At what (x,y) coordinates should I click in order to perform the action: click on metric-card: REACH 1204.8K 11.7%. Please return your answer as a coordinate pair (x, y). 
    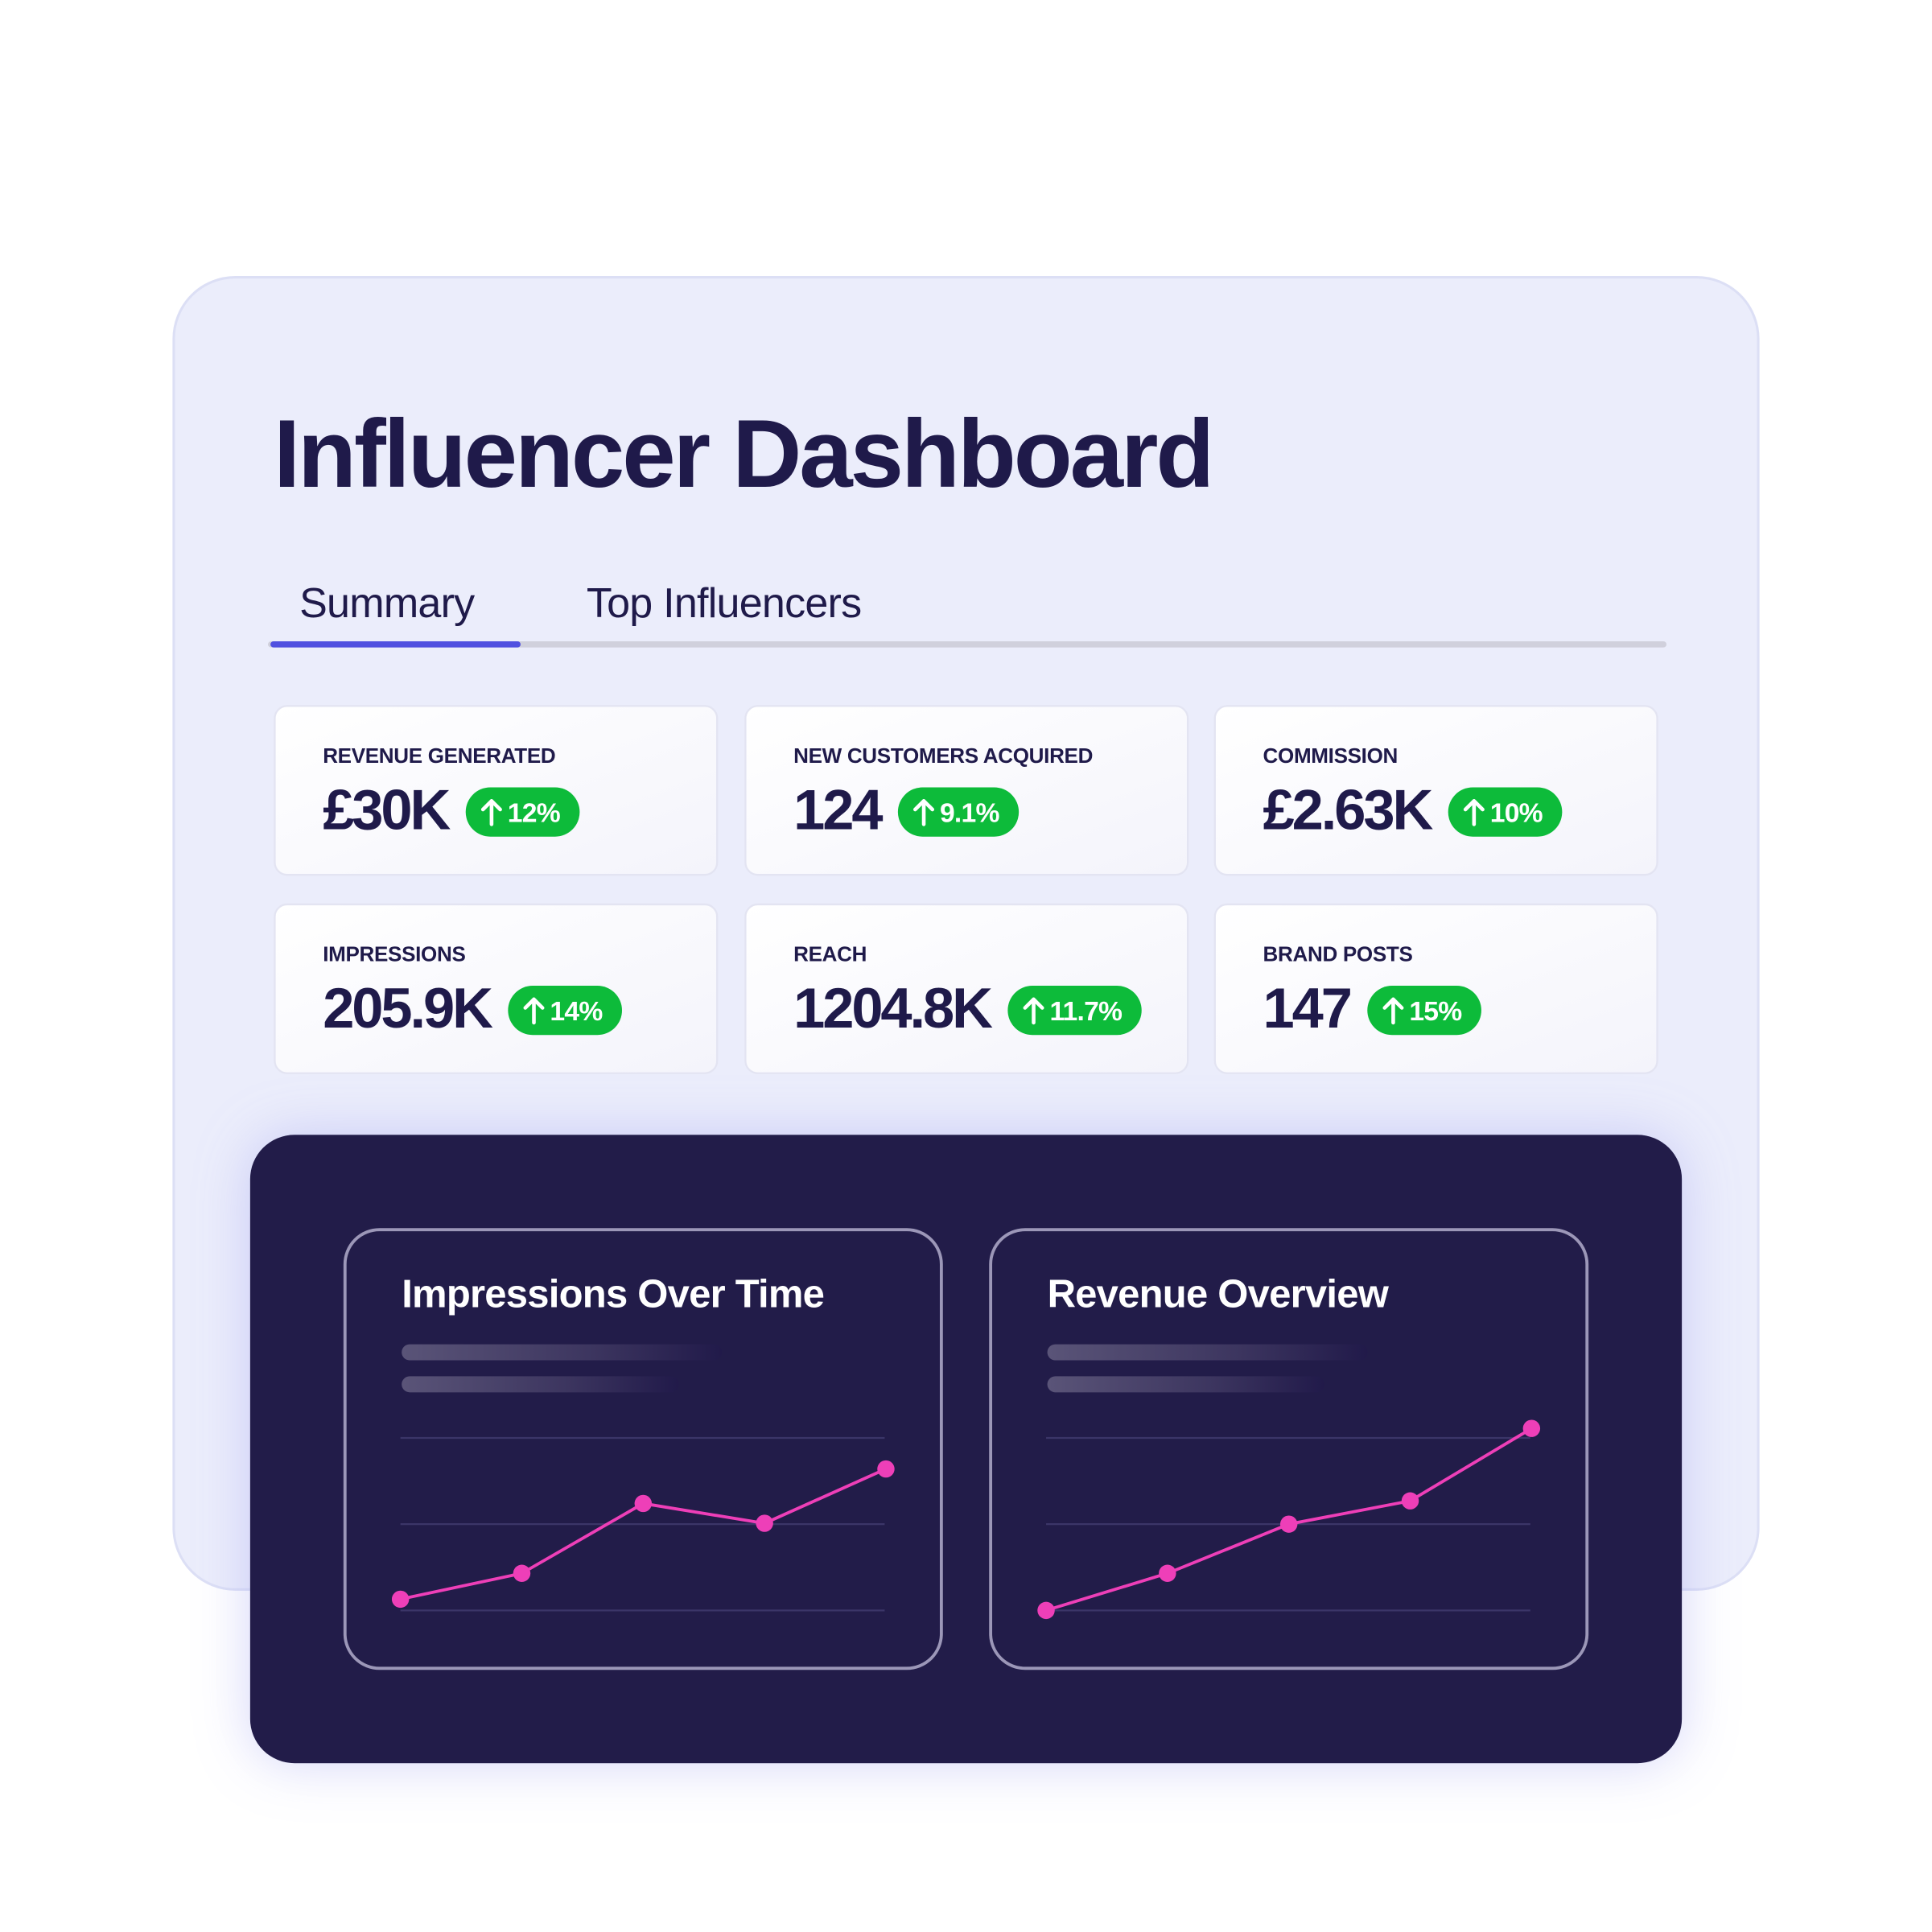
    Looking at the image, I should click on (966, 988).